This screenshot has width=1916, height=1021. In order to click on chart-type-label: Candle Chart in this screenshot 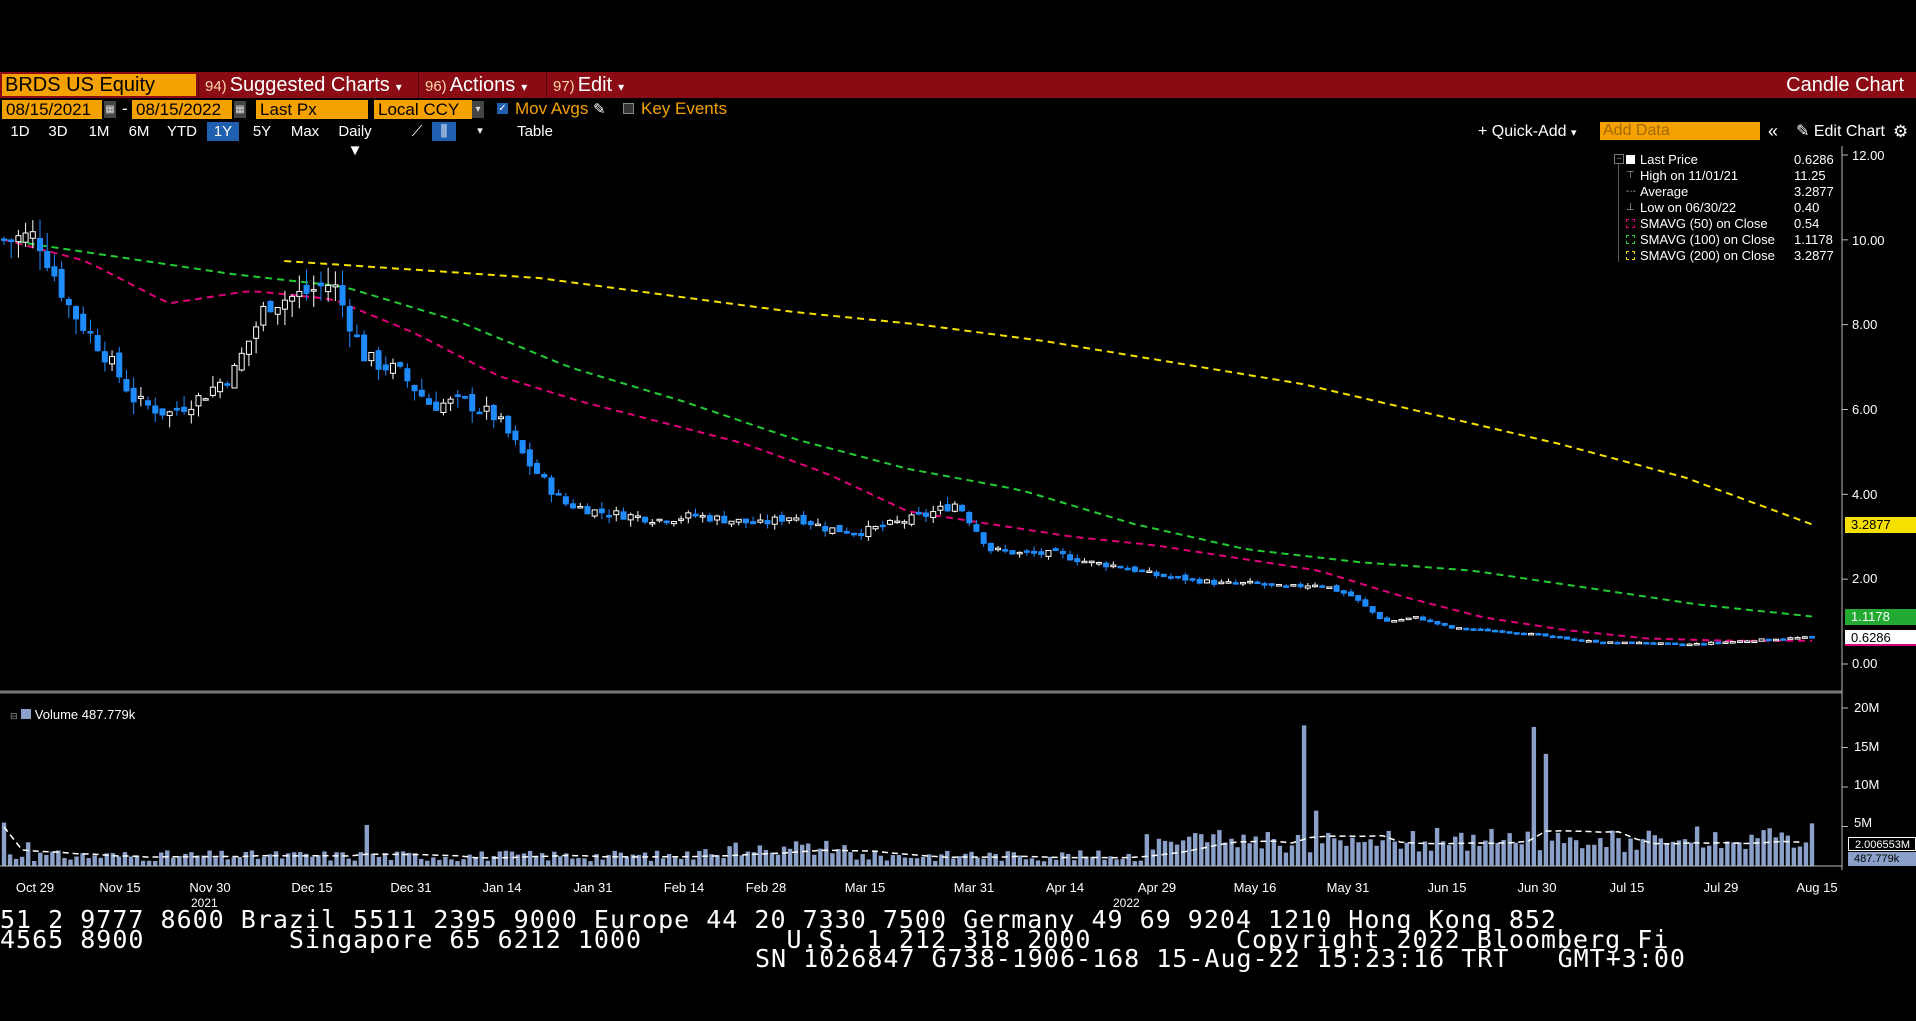, I will do `click(1845, 85)`.